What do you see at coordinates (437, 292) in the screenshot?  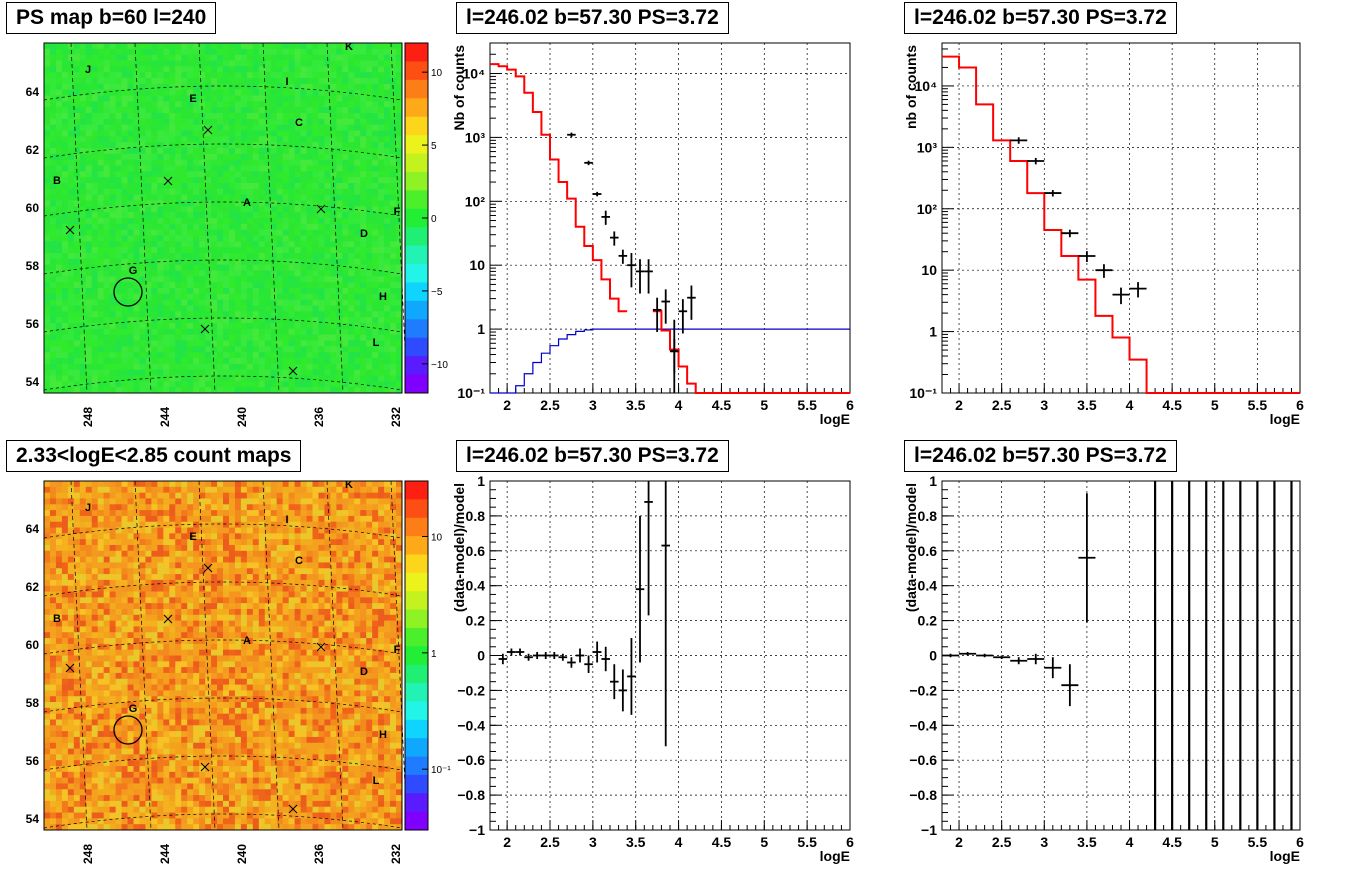 I see `colorbar-tick-label: −5` at bounding box center [437, 292].